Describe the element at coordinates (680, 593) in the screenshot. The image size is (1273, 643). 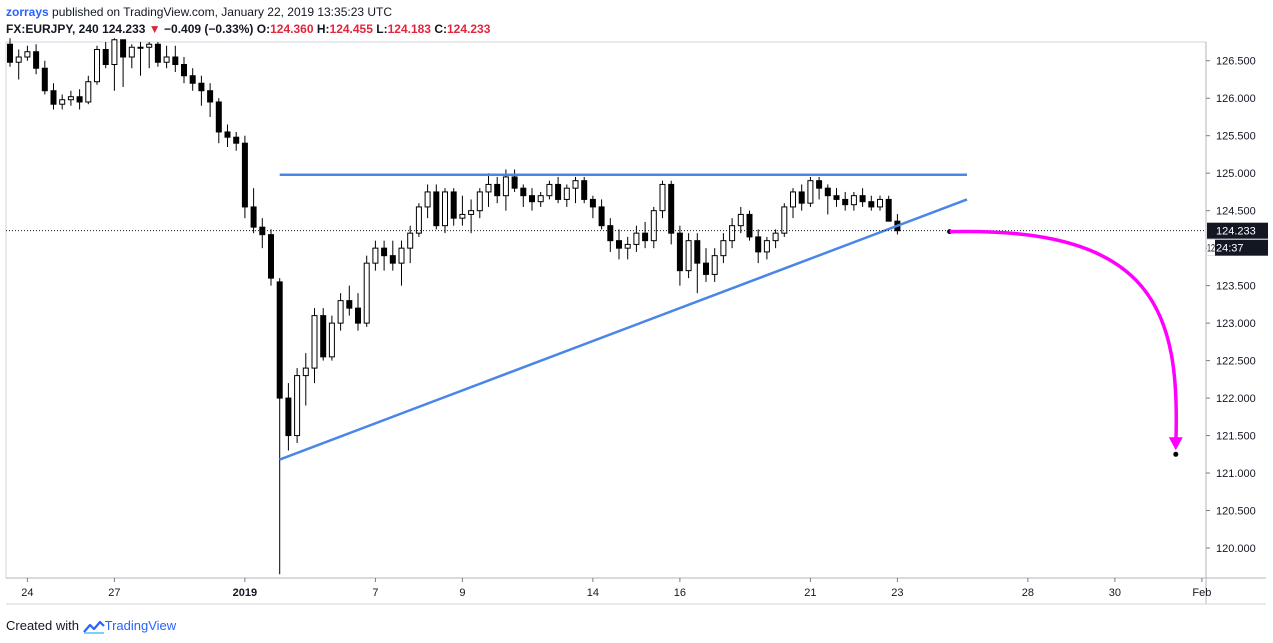
I see `time-tick-label: 16` at that location.